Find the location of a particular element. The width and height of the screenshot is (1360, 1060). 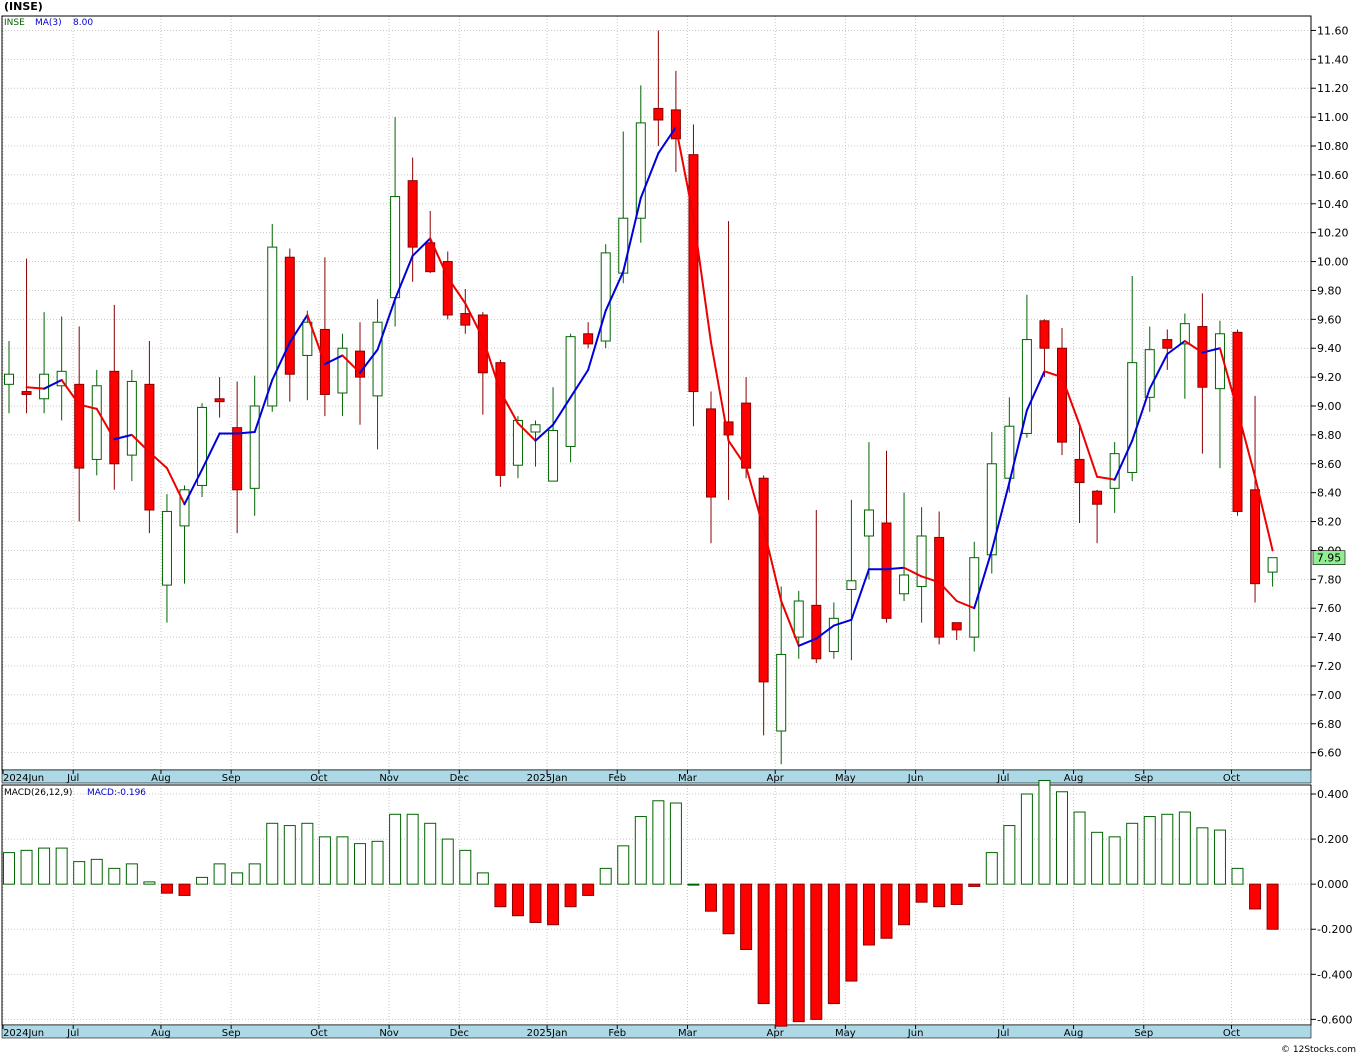

price-tick-label: 7.40 is located at coordinates (1329, 637).